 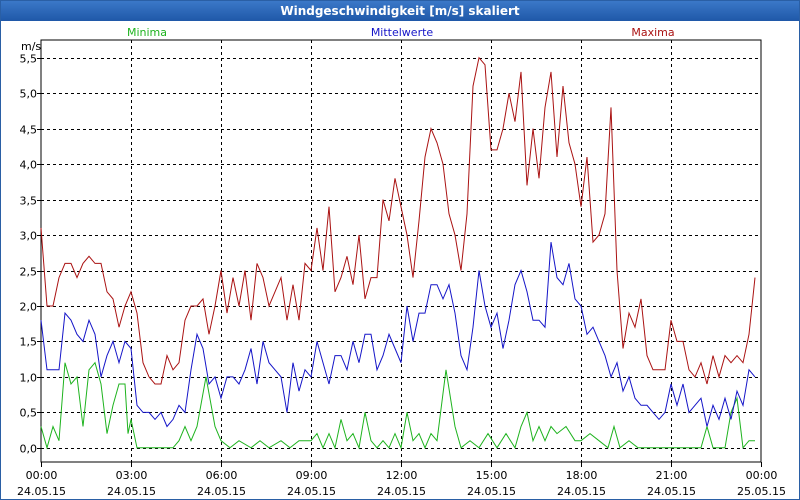 What do you see at coordinates (29, 449) in the screenshot?
I see `y-tick-label: 0,0` at bounding box center [29, 449].